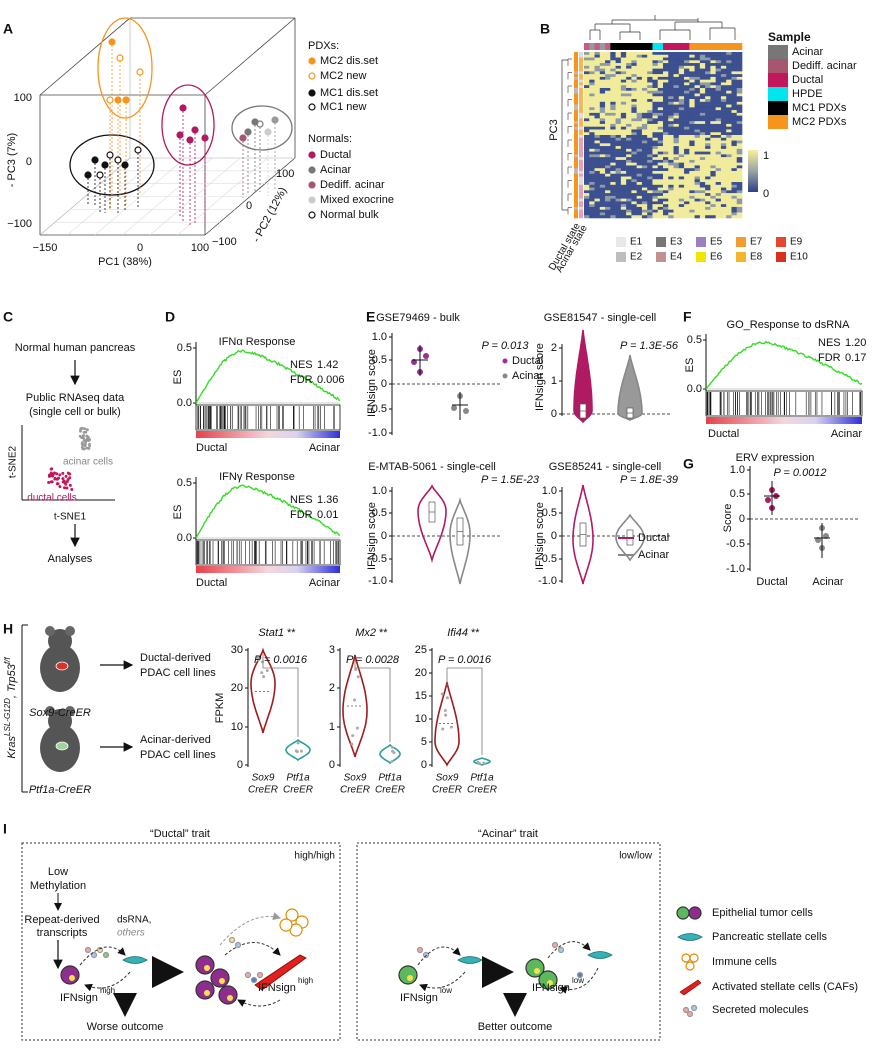 Image resolution: width=873 pixels, height=1050 pixels. Describe the element at coordinates (332, 688) in the screenshot. I see `label: 2` at that location.